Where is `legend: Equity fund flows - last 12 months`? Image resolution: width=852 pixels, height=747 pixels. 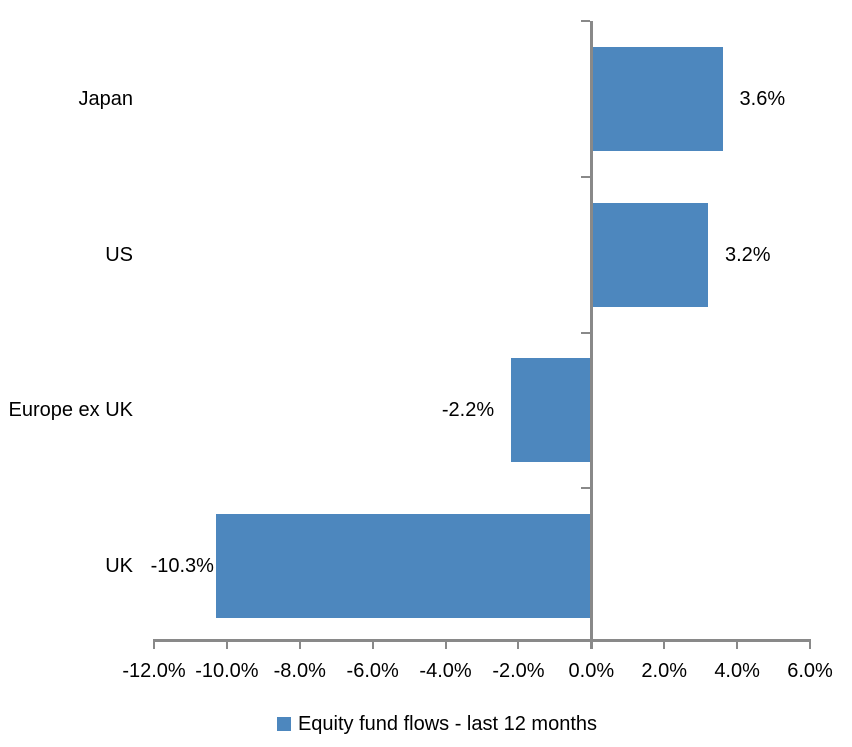 legend: Equity fund flows - last 12 months is located at coordinates (426, 724).